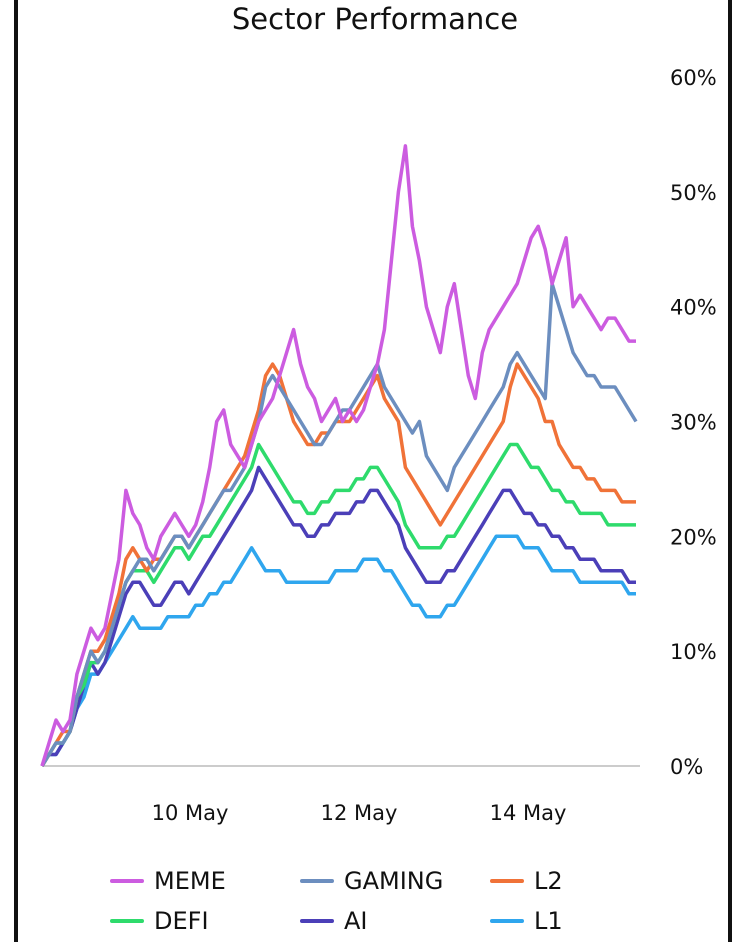  Describe the element at coordinates (686, 767) in the screenshot. I see `y-tick-label: 0%` at that location.